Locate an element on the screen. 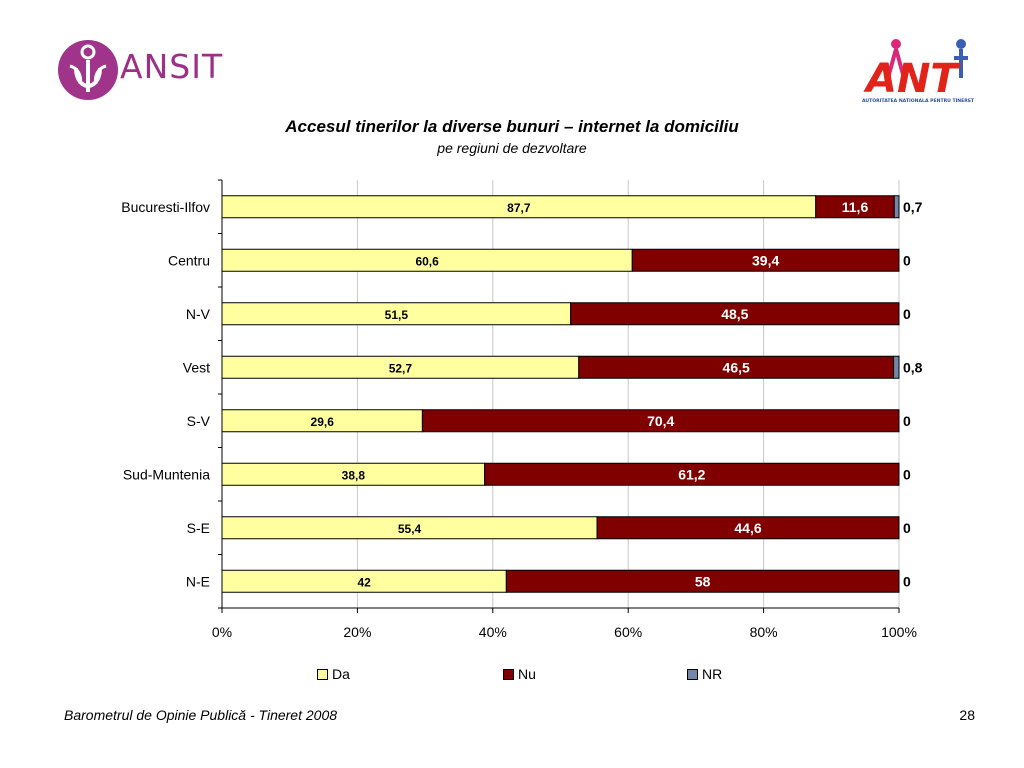  category-label: S-E is located at coordinates (198, 528).